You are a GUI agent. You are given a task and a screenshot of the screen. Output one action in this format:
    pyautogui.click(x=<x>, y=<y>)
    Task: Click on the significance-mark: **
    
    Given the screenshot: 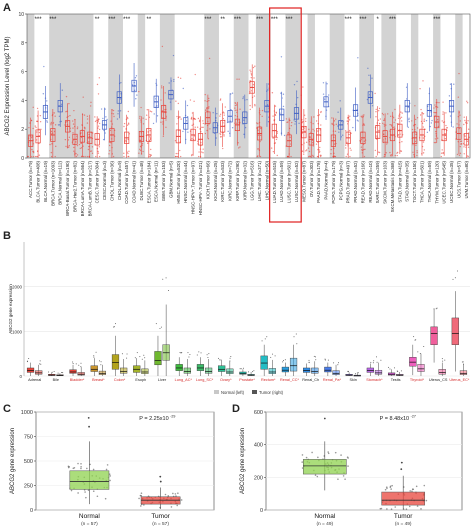 What is the action you would take?
    pyautogui.click(x=222, y=20)
    